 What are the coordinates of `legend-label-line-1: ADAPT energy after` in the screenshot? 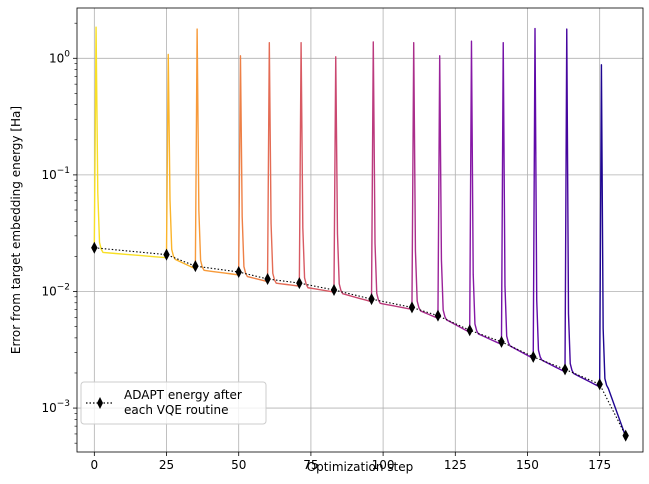 It's located at (183, 395).